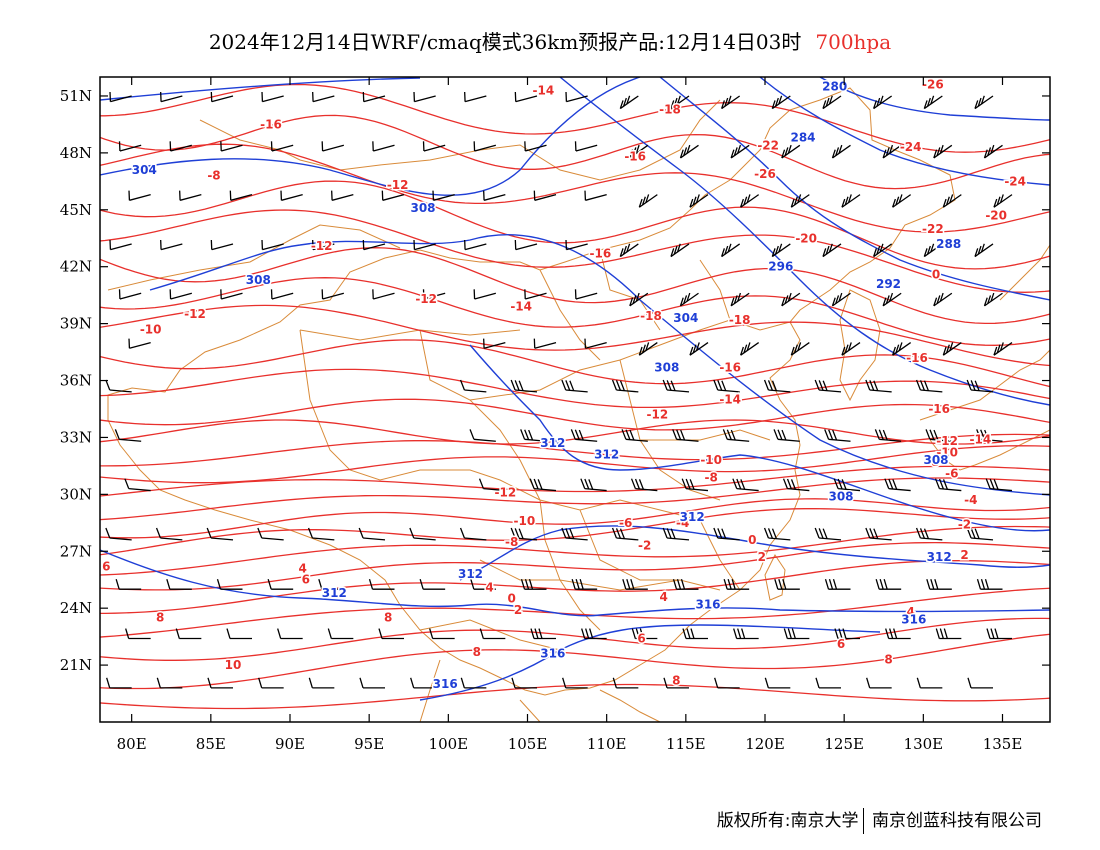 Image resolution: width=1100 pixels, height=850 pixels. What do you see at coordinates (888, 284) in the screenshot?
I see `height-label: 292` at bounding box center [888, 284].